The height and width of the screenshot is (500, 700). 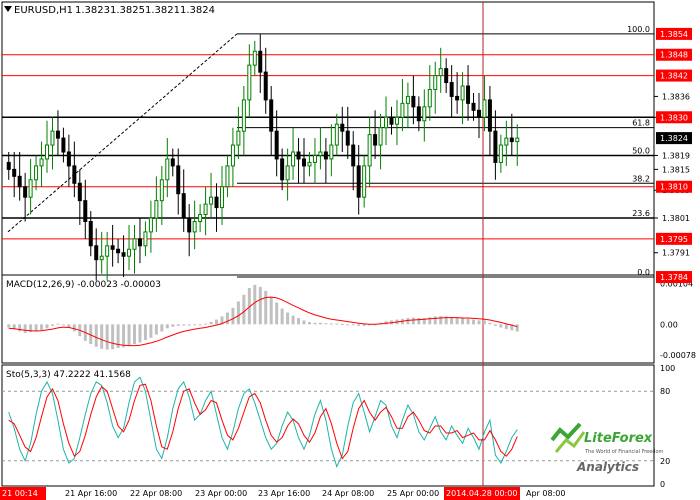 I want to click on time-label: 22 Apr 08:00, so click(x=156, y=493).